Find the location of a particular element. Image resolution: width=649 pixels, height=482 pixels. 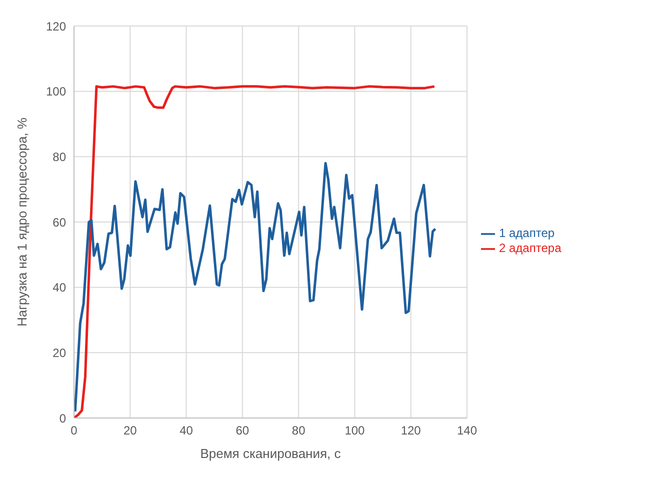

x-tick-label: 60 is located at coordinates (243, 431).